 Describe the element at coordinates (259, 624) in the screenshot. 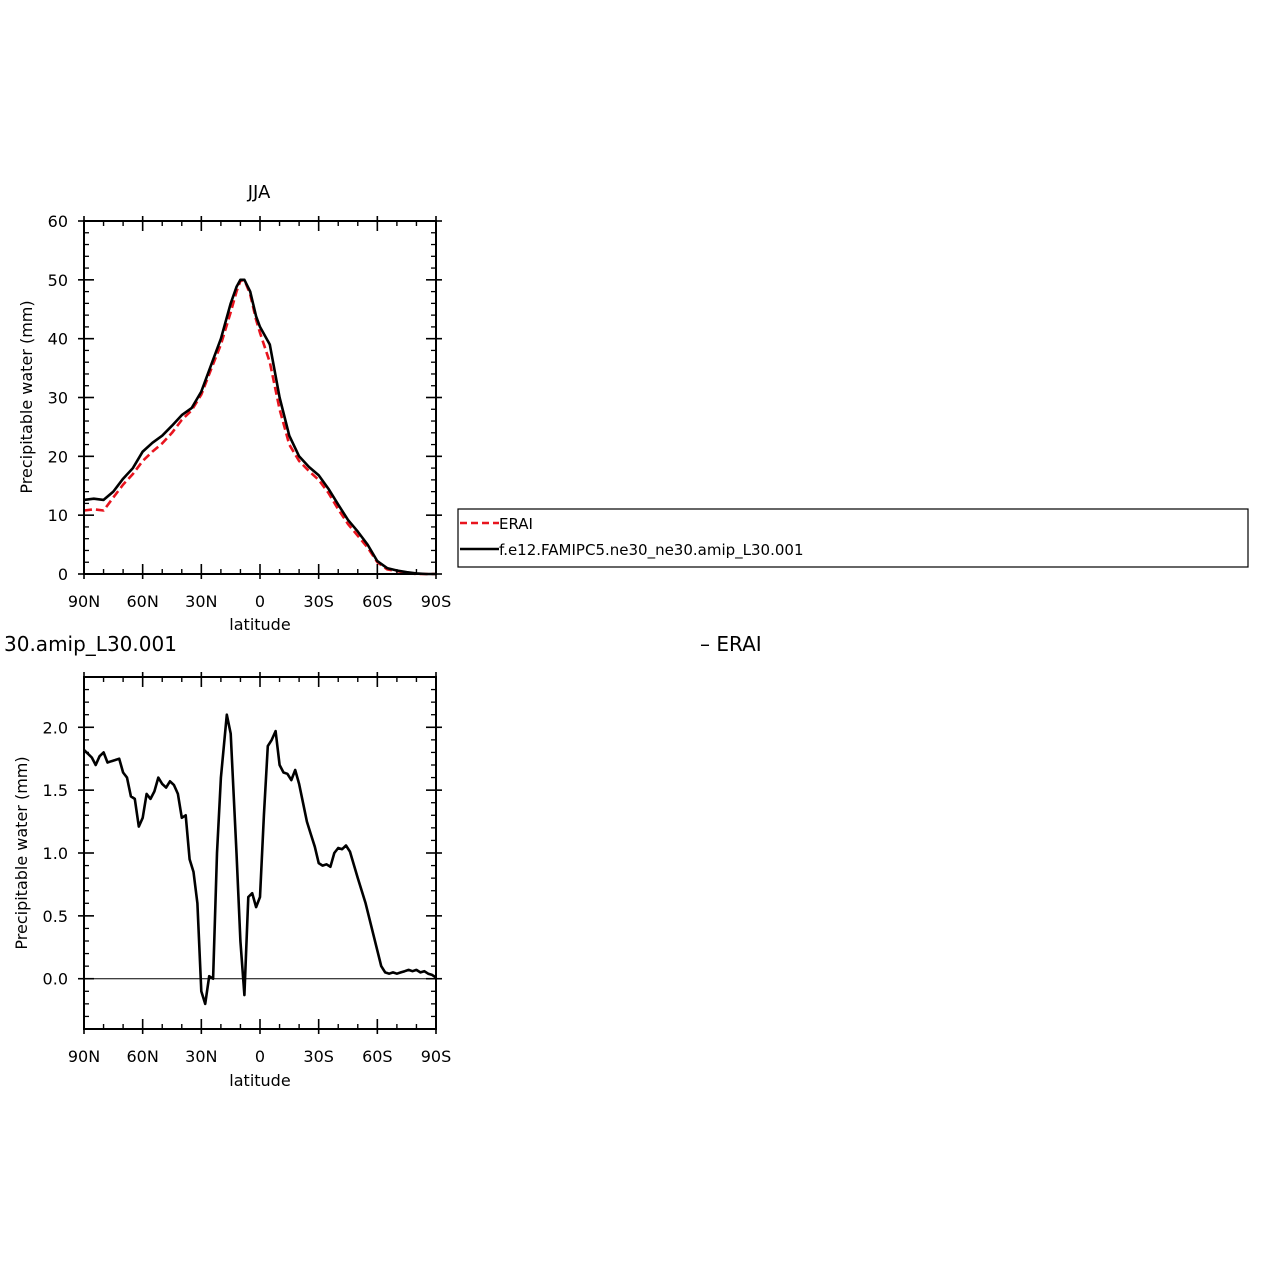

I see `top-x-axis-label: latitude` at that location.